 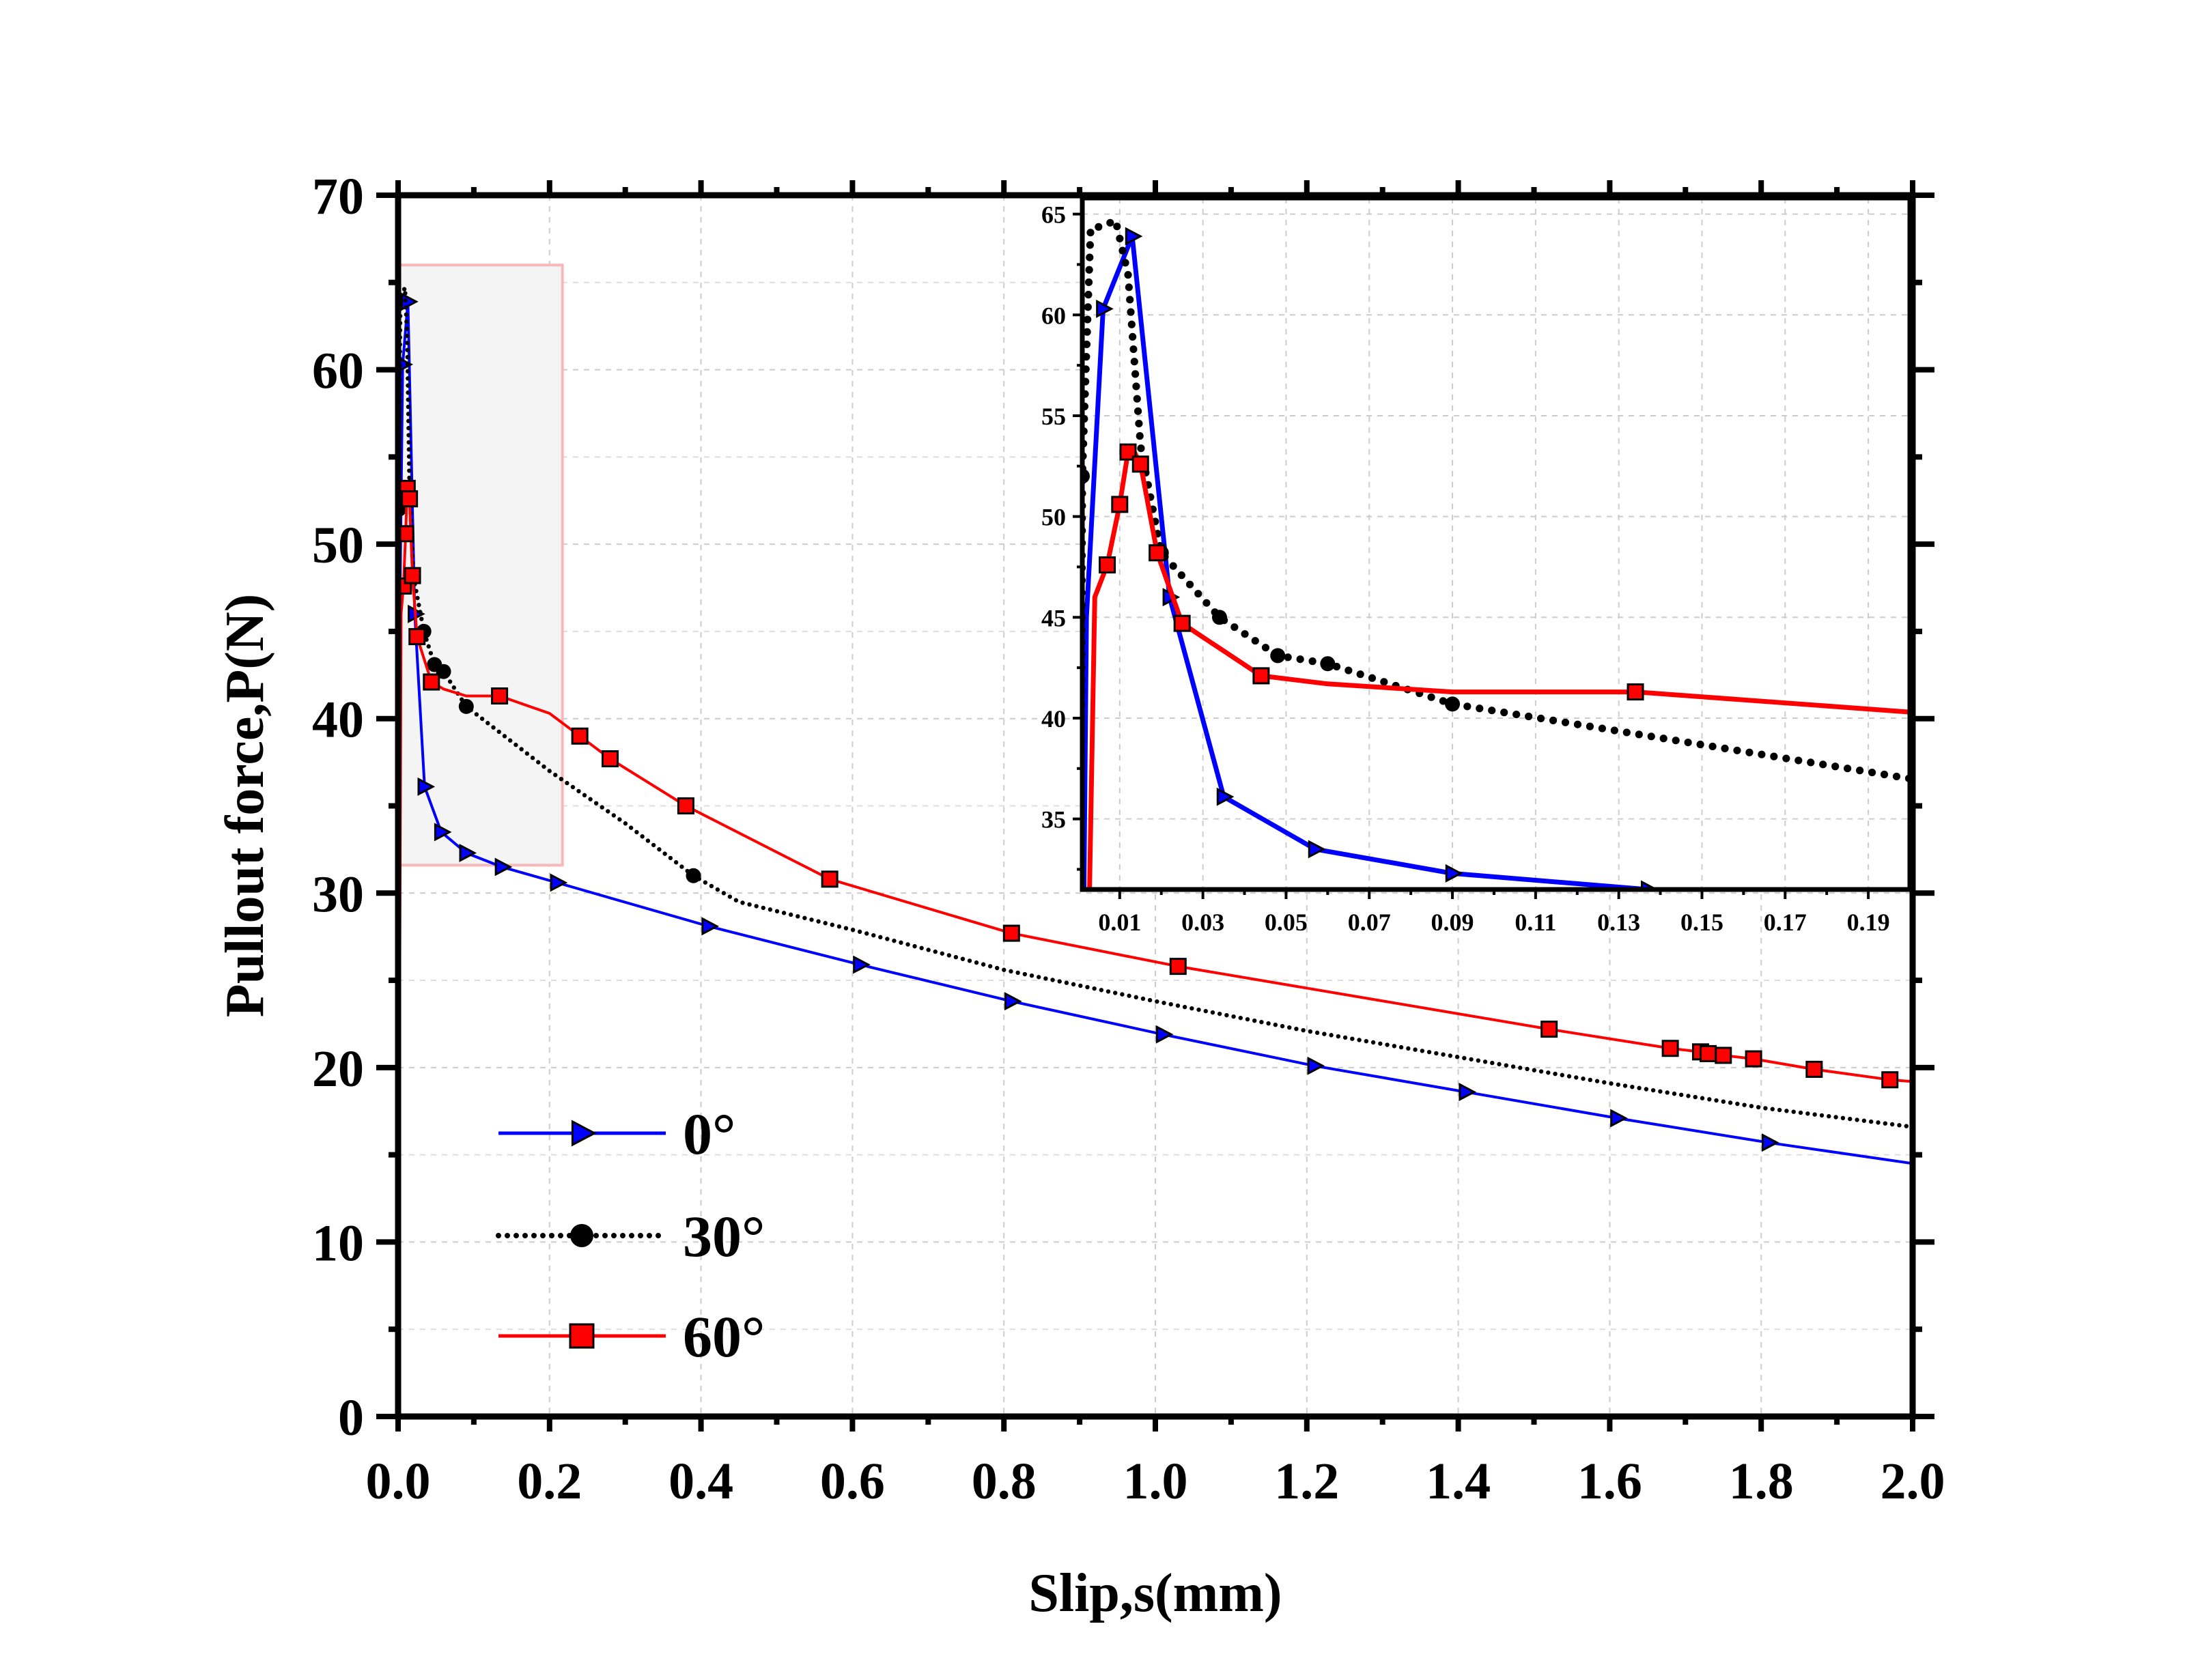 I want to click on y-tick-label: 40, so click(x=338, y=720).